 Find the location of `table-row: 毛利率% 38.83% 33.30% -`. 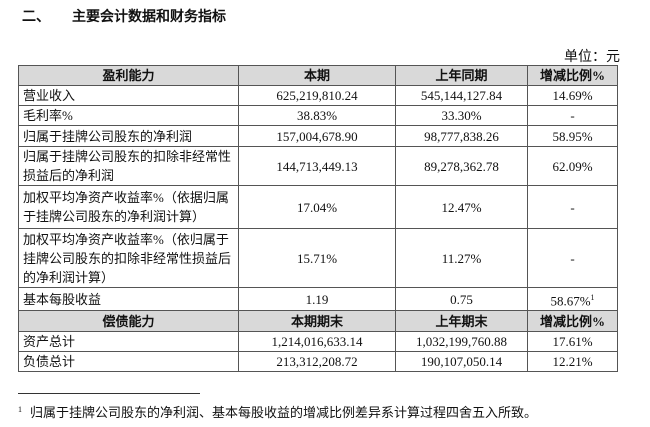

table-row: 毛利率% 38.83% 33.30% - is located at coordinates (318, 115).